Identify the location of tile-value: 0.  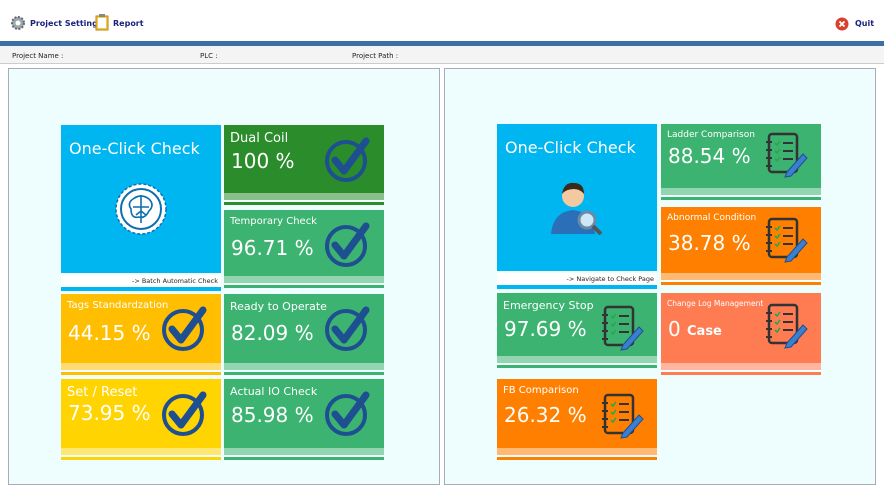
(674, 329).